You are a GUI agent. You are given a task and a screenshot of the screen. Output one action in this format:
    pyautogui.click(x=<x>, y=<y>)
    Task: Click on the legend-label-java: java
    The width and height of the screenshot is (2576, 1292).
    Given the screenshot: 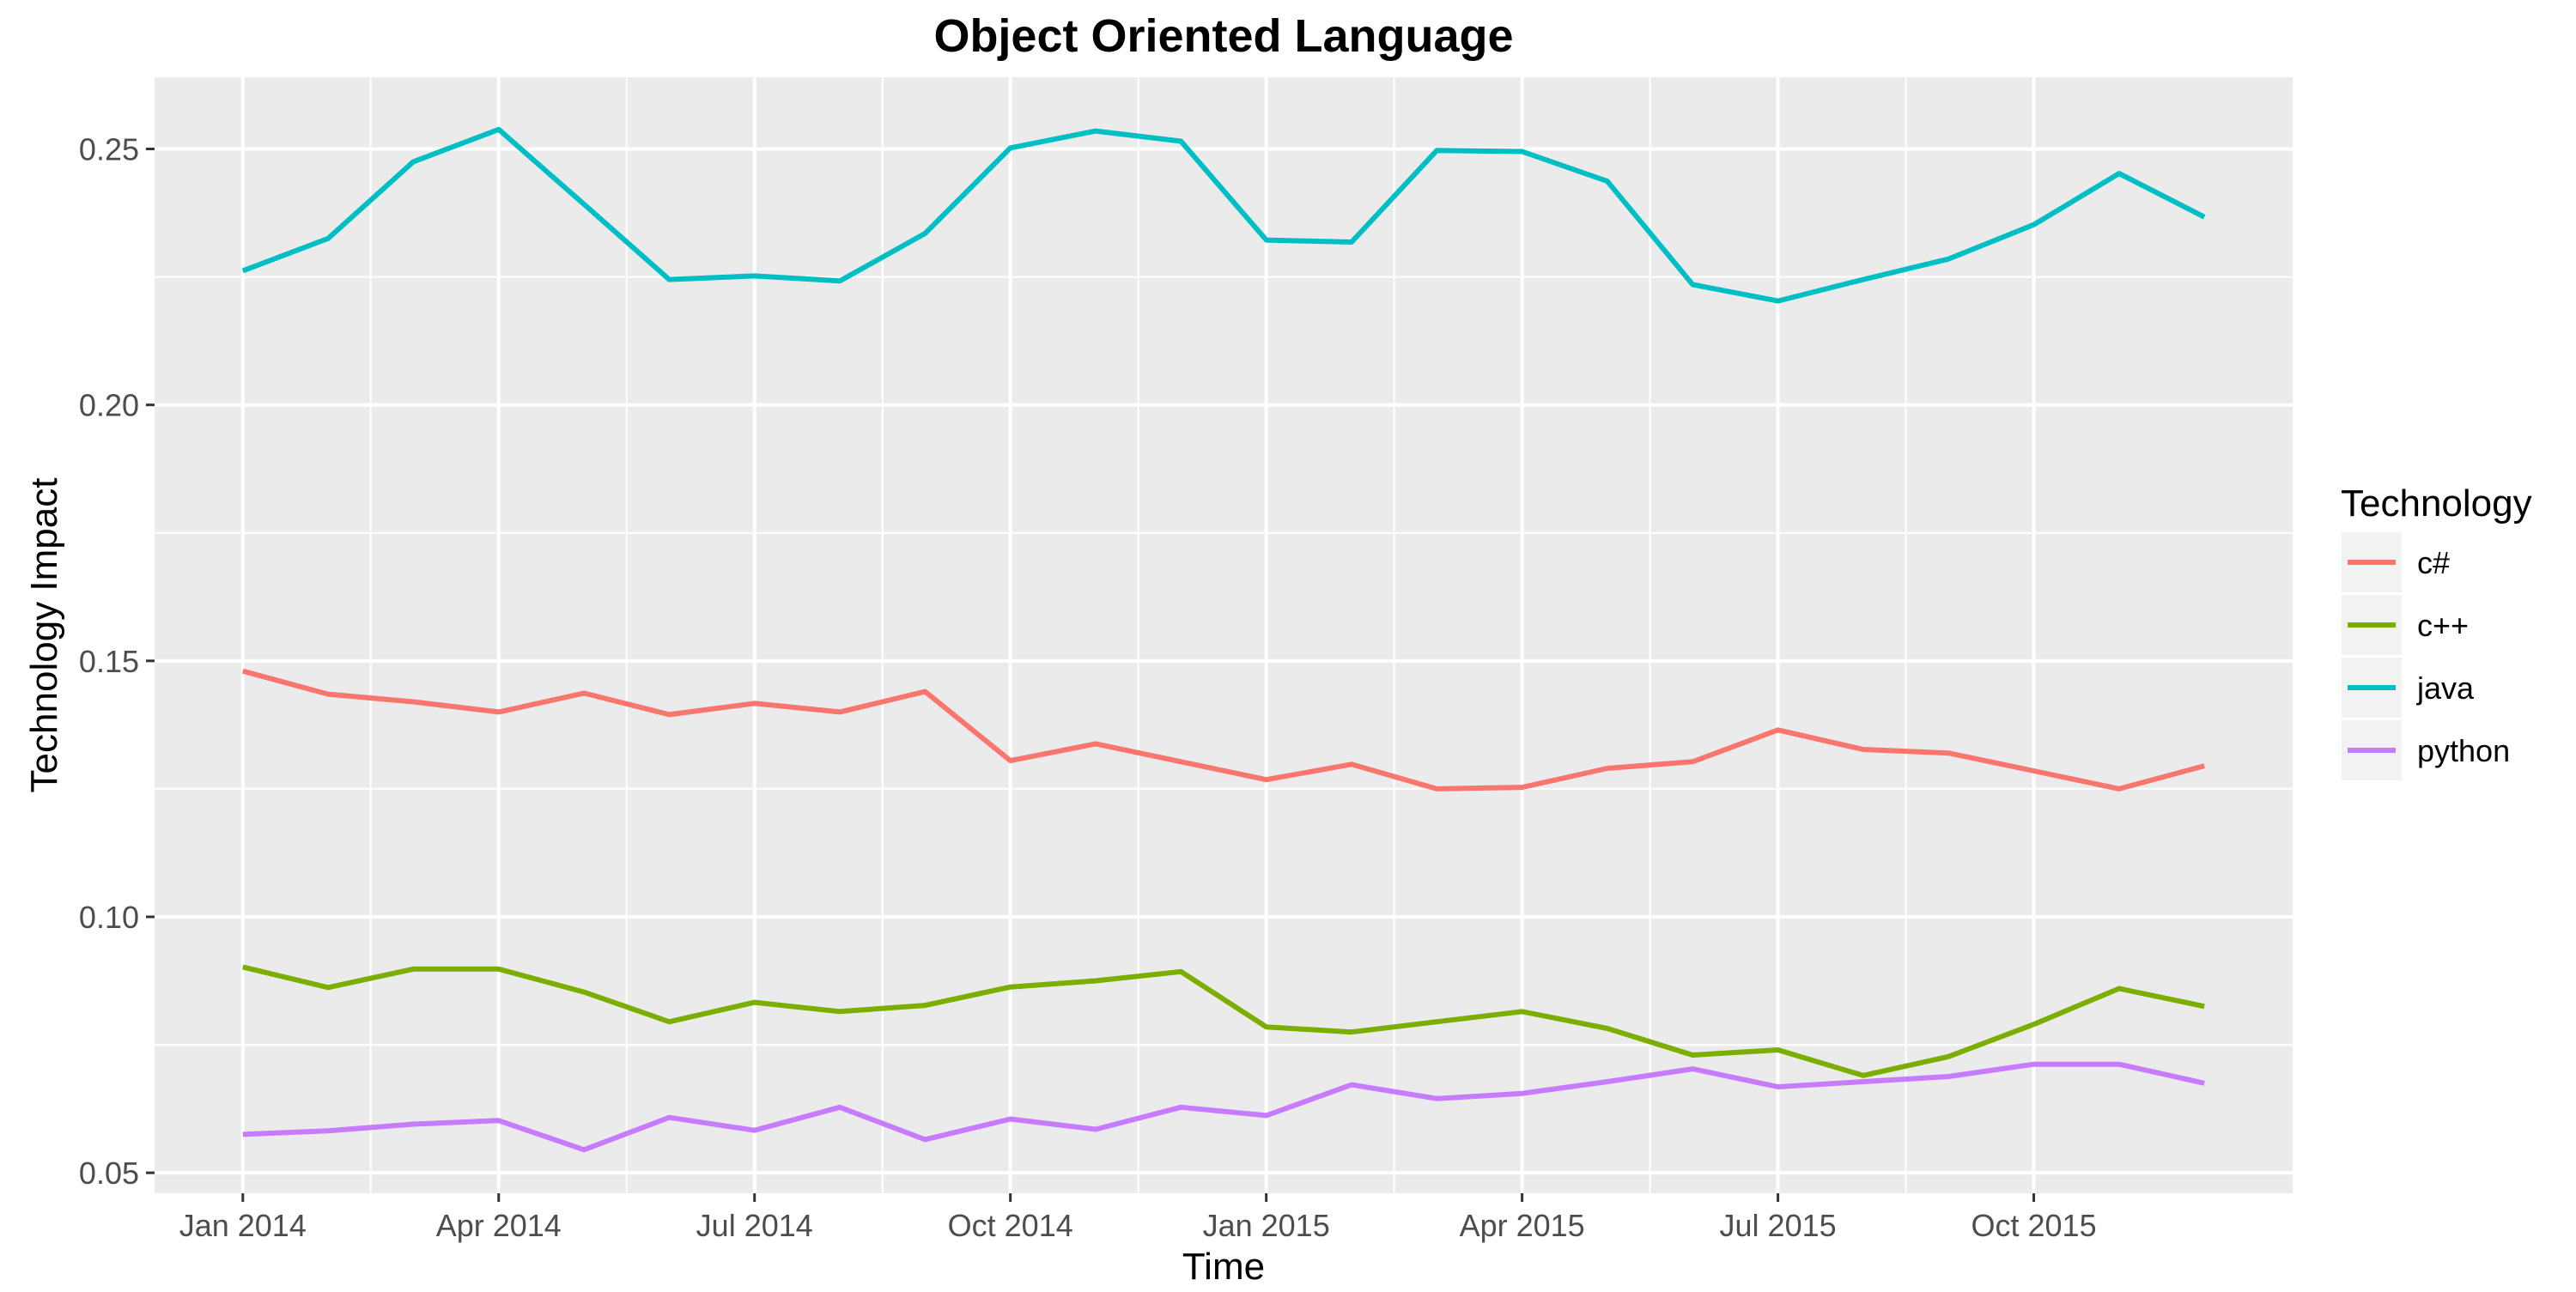 What is the action you would take?
    pyautogui.click(x=2445, y=688)
    